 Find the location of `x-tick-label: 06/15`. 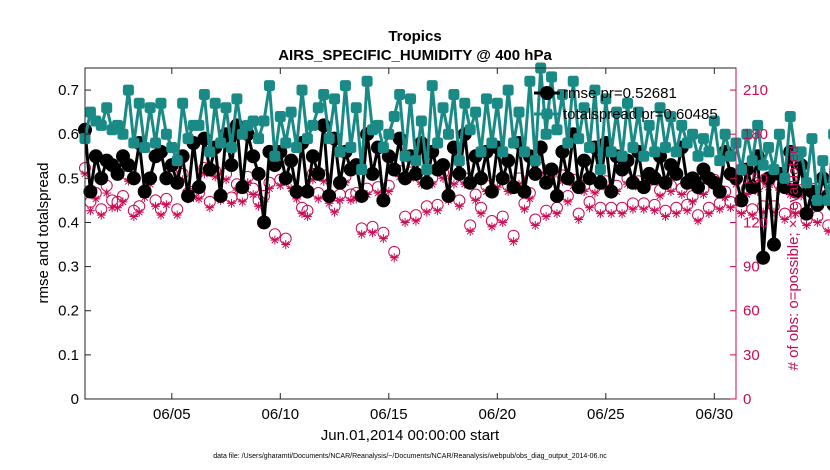

x-tick-label: 06/15 is located at coordinates (389, 414).